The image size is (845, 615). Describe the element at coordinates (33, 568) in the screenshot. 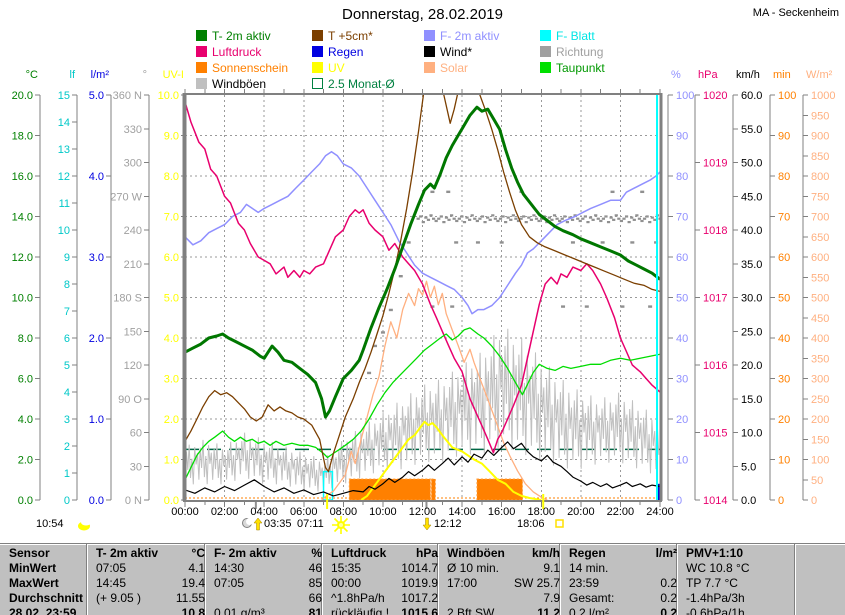

I see `table-row-label: MinWert` at that location.